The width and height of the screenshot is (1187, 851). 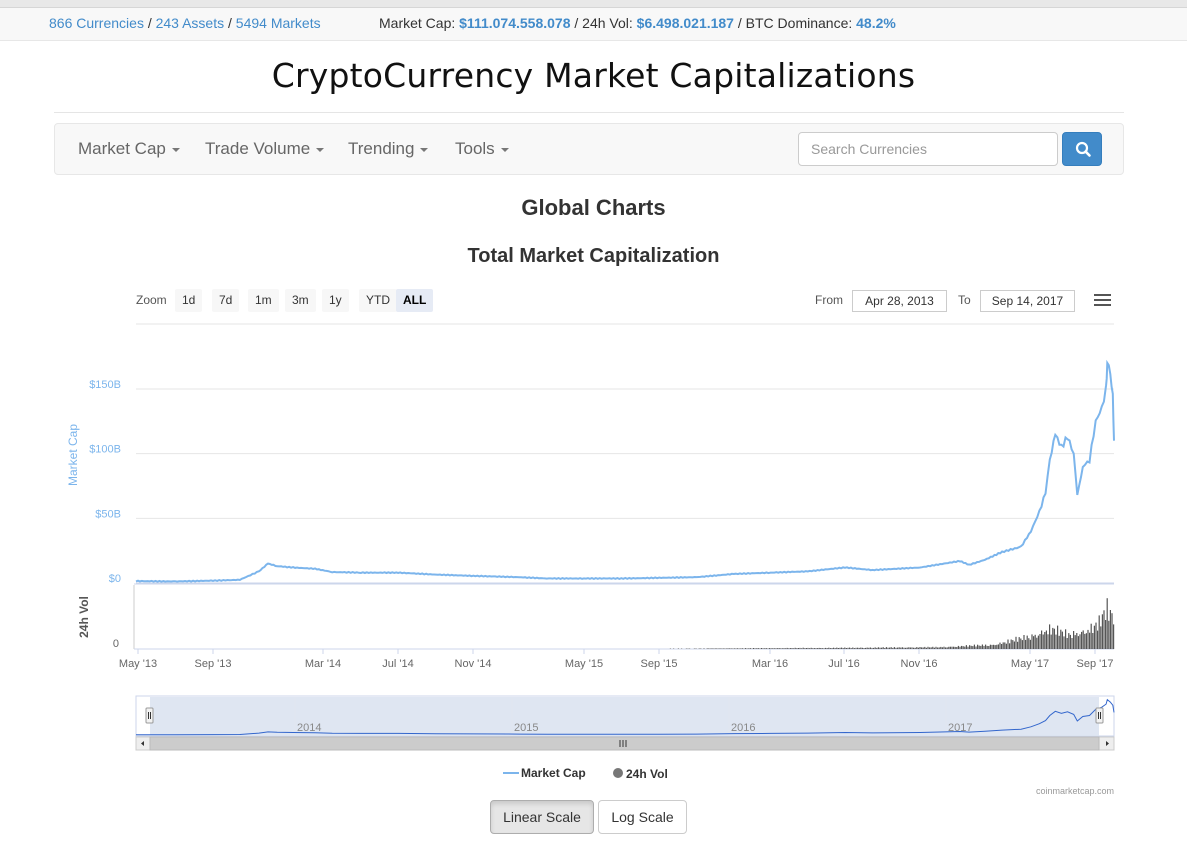 What do you see at coordinates (190, 23) in the screenshot?
I see `assets-link: 243 Assets` at bounding box center [190, 23].